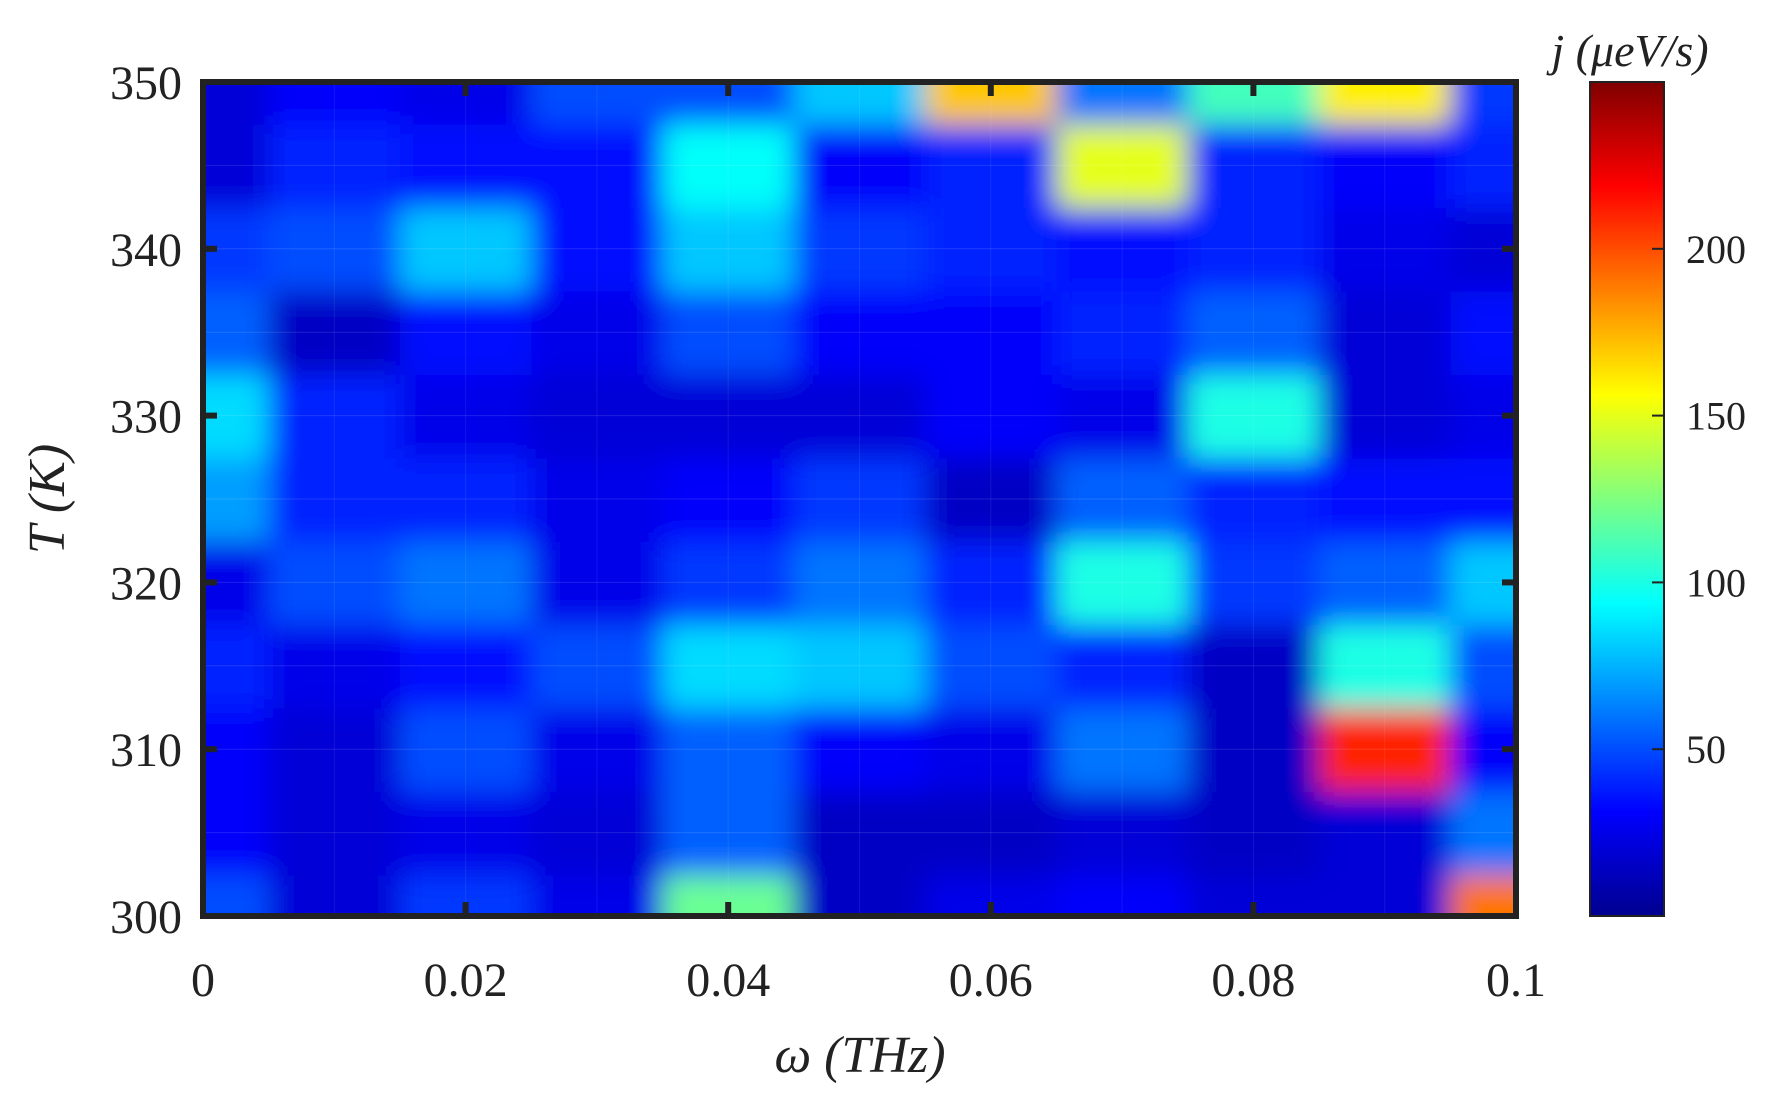  Describe the element at coordinates (146, 750) in the screenshot. I see `y-tick-label: 310` at that location.